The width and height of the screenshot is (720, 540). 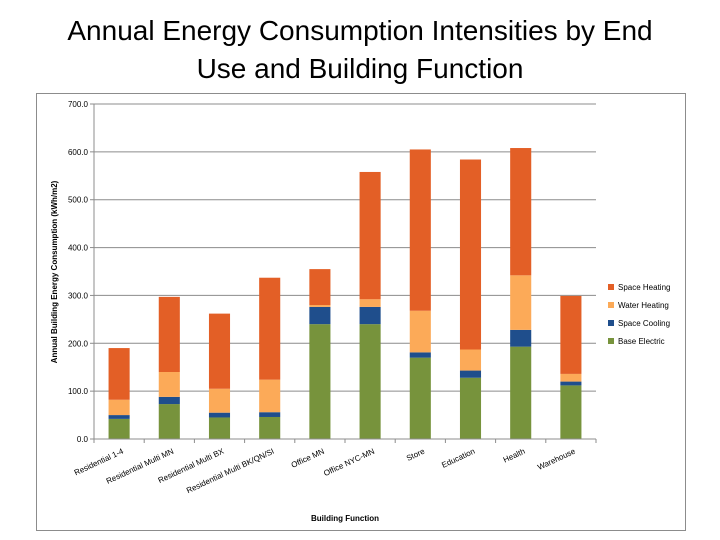 What do you see at coordinates (514, 456) in the screenshot?
I see `x-category-label: Health` at bounding box center [514, 456].